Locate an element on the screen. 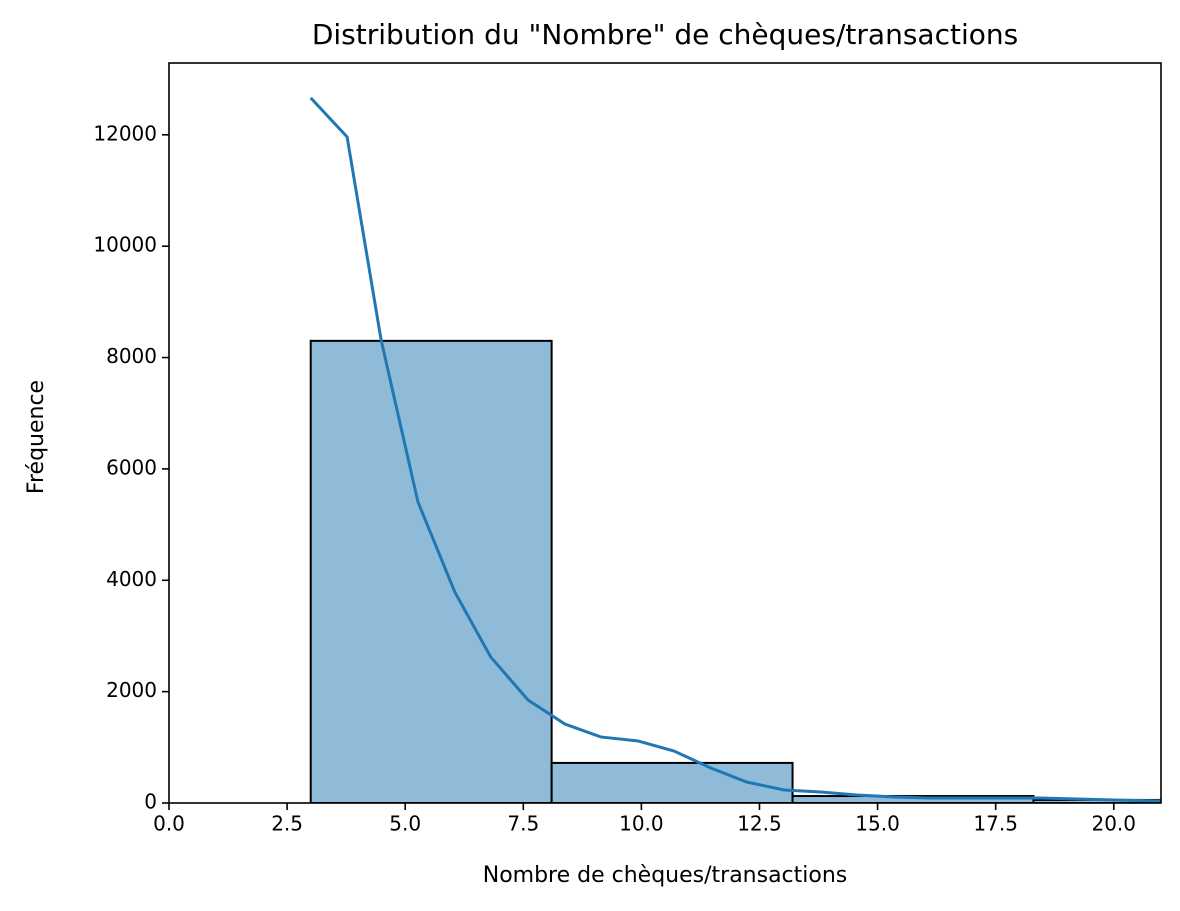 Image resolution: width=1180 pixels, height=911 pixels. histogram-bar is located at coordinates (431, 571).